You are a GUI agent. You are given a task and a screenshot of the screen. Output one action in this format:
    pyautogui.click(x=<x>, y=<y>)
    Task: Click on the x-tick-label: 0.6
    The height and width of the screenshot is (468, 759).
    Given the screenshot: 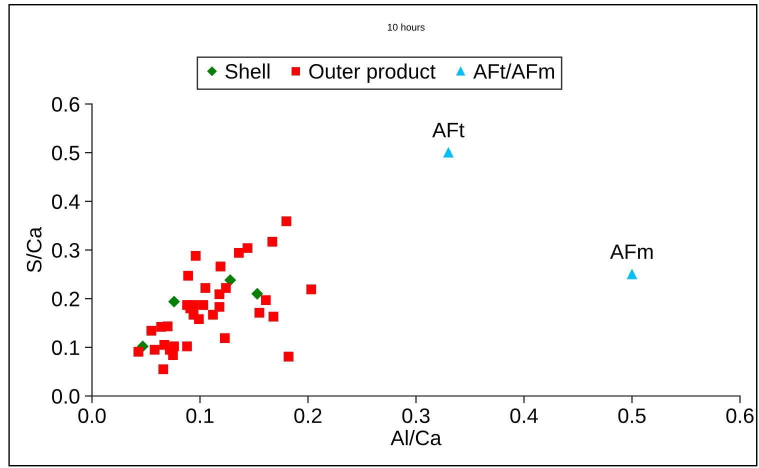 What is the action you would take?
    pyautogui.click(x=740, y=416)
    